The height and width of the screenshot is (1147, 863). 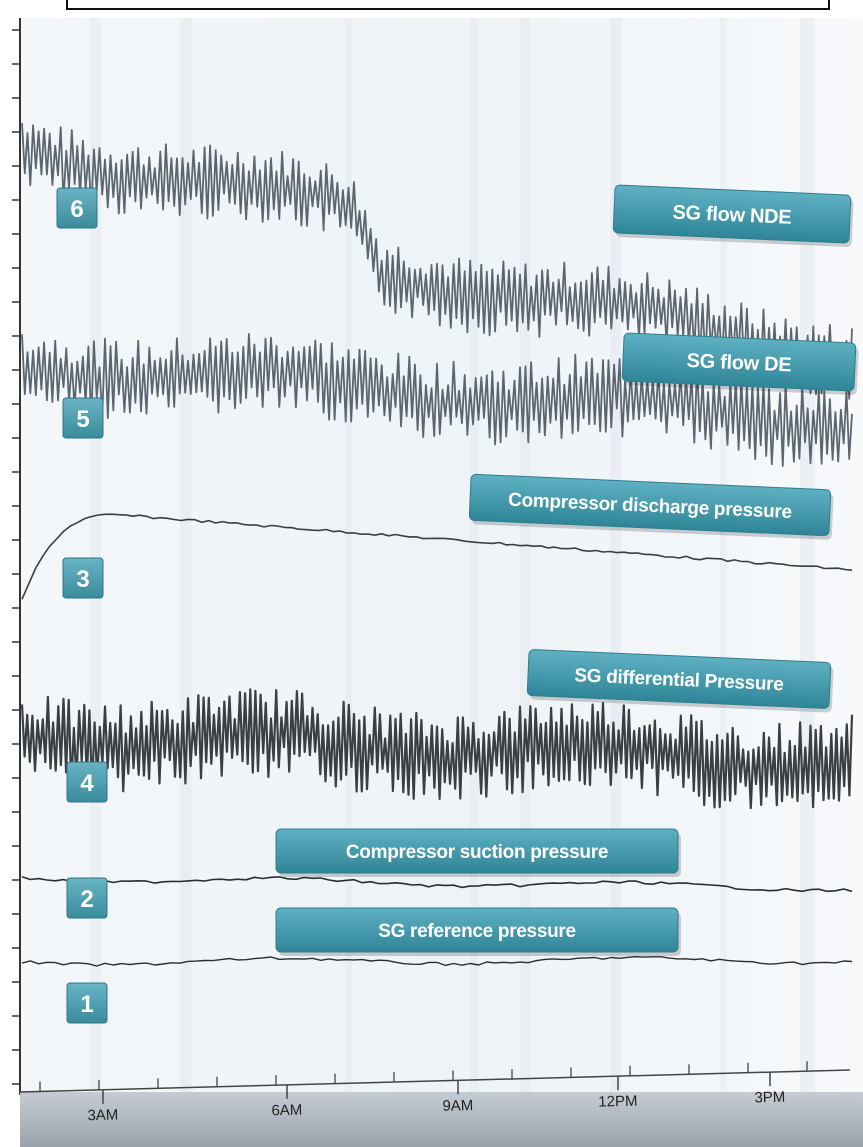 What do you see at coordinates (286, 1111) in the screenshot?
I see `x-tick-label: 6AM` at bounding box center [286, 1111].